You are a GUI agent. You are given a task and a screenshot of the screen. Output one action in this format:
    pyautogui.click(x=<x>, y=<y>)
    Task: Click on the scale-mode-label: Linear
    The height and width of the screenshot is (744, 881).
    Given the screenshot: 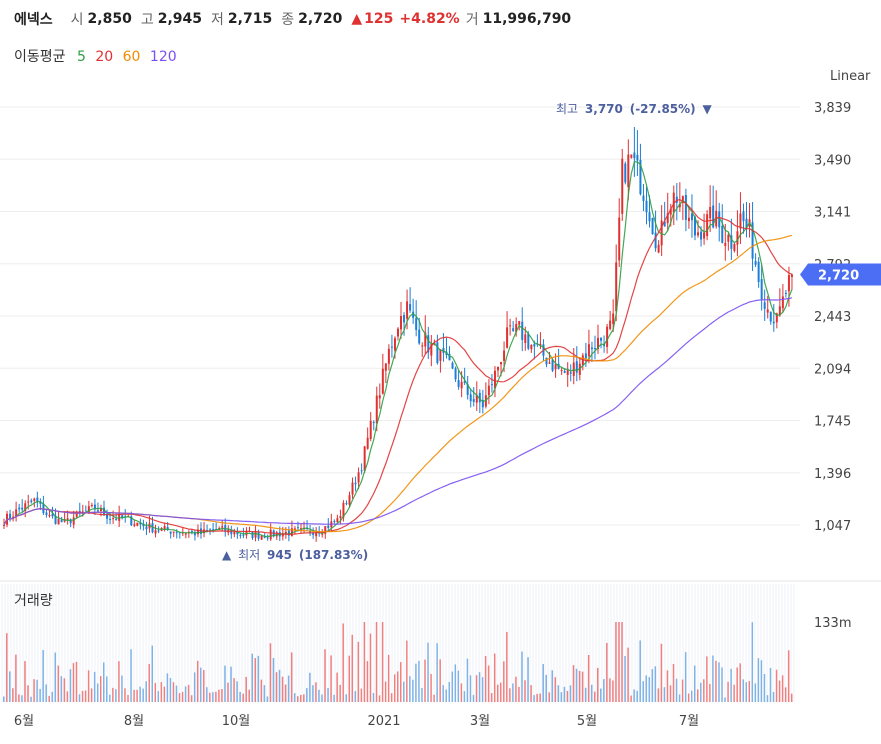 What is the action you would take?
    pyautogui.click(x=850, y=76)
    